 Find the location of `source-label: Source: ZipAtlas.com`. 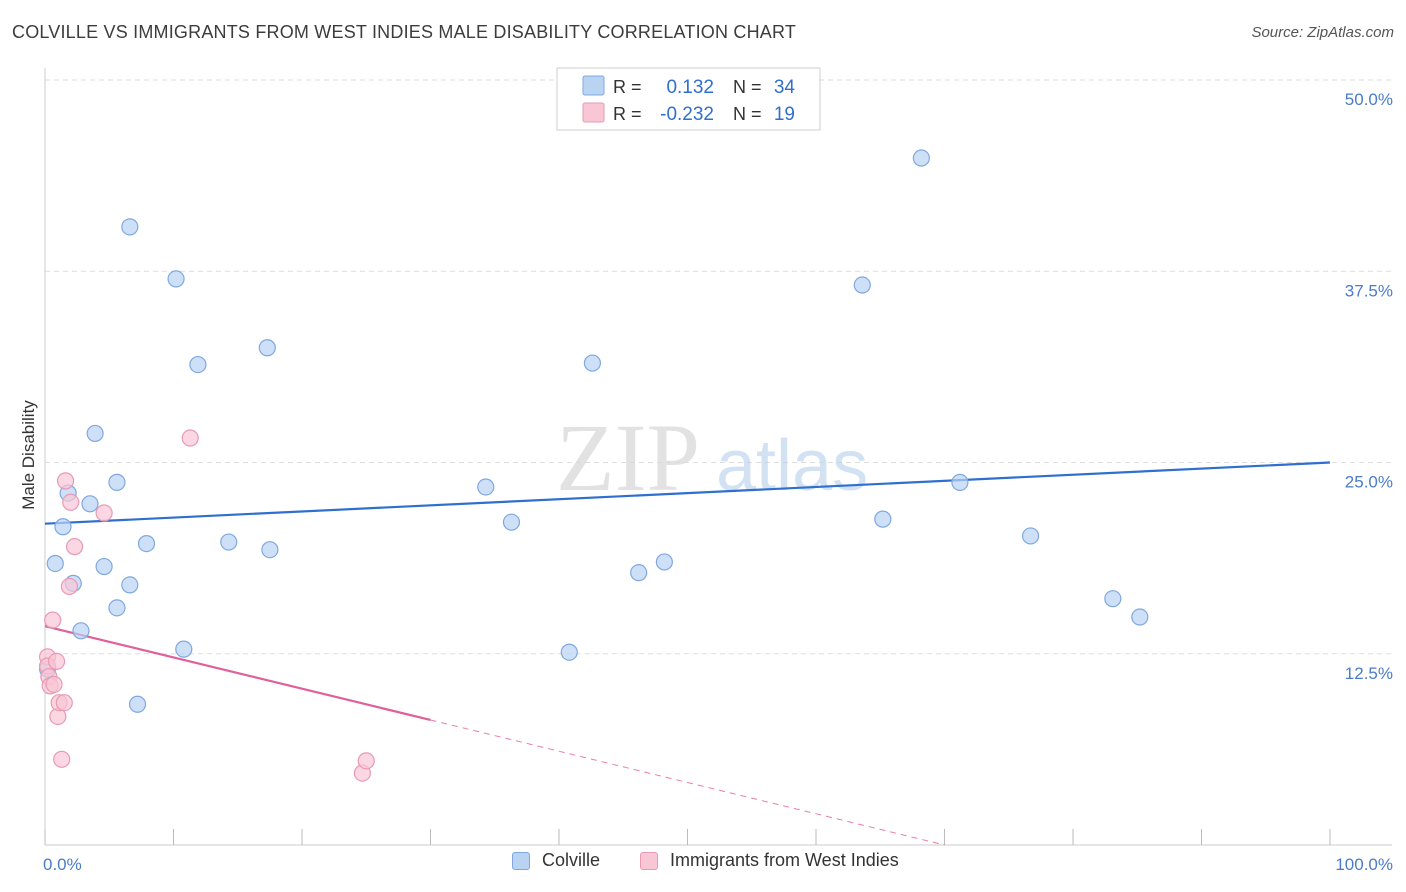

source-label: Source: ZipAtlas.com is located at coordinates (1322, 32).